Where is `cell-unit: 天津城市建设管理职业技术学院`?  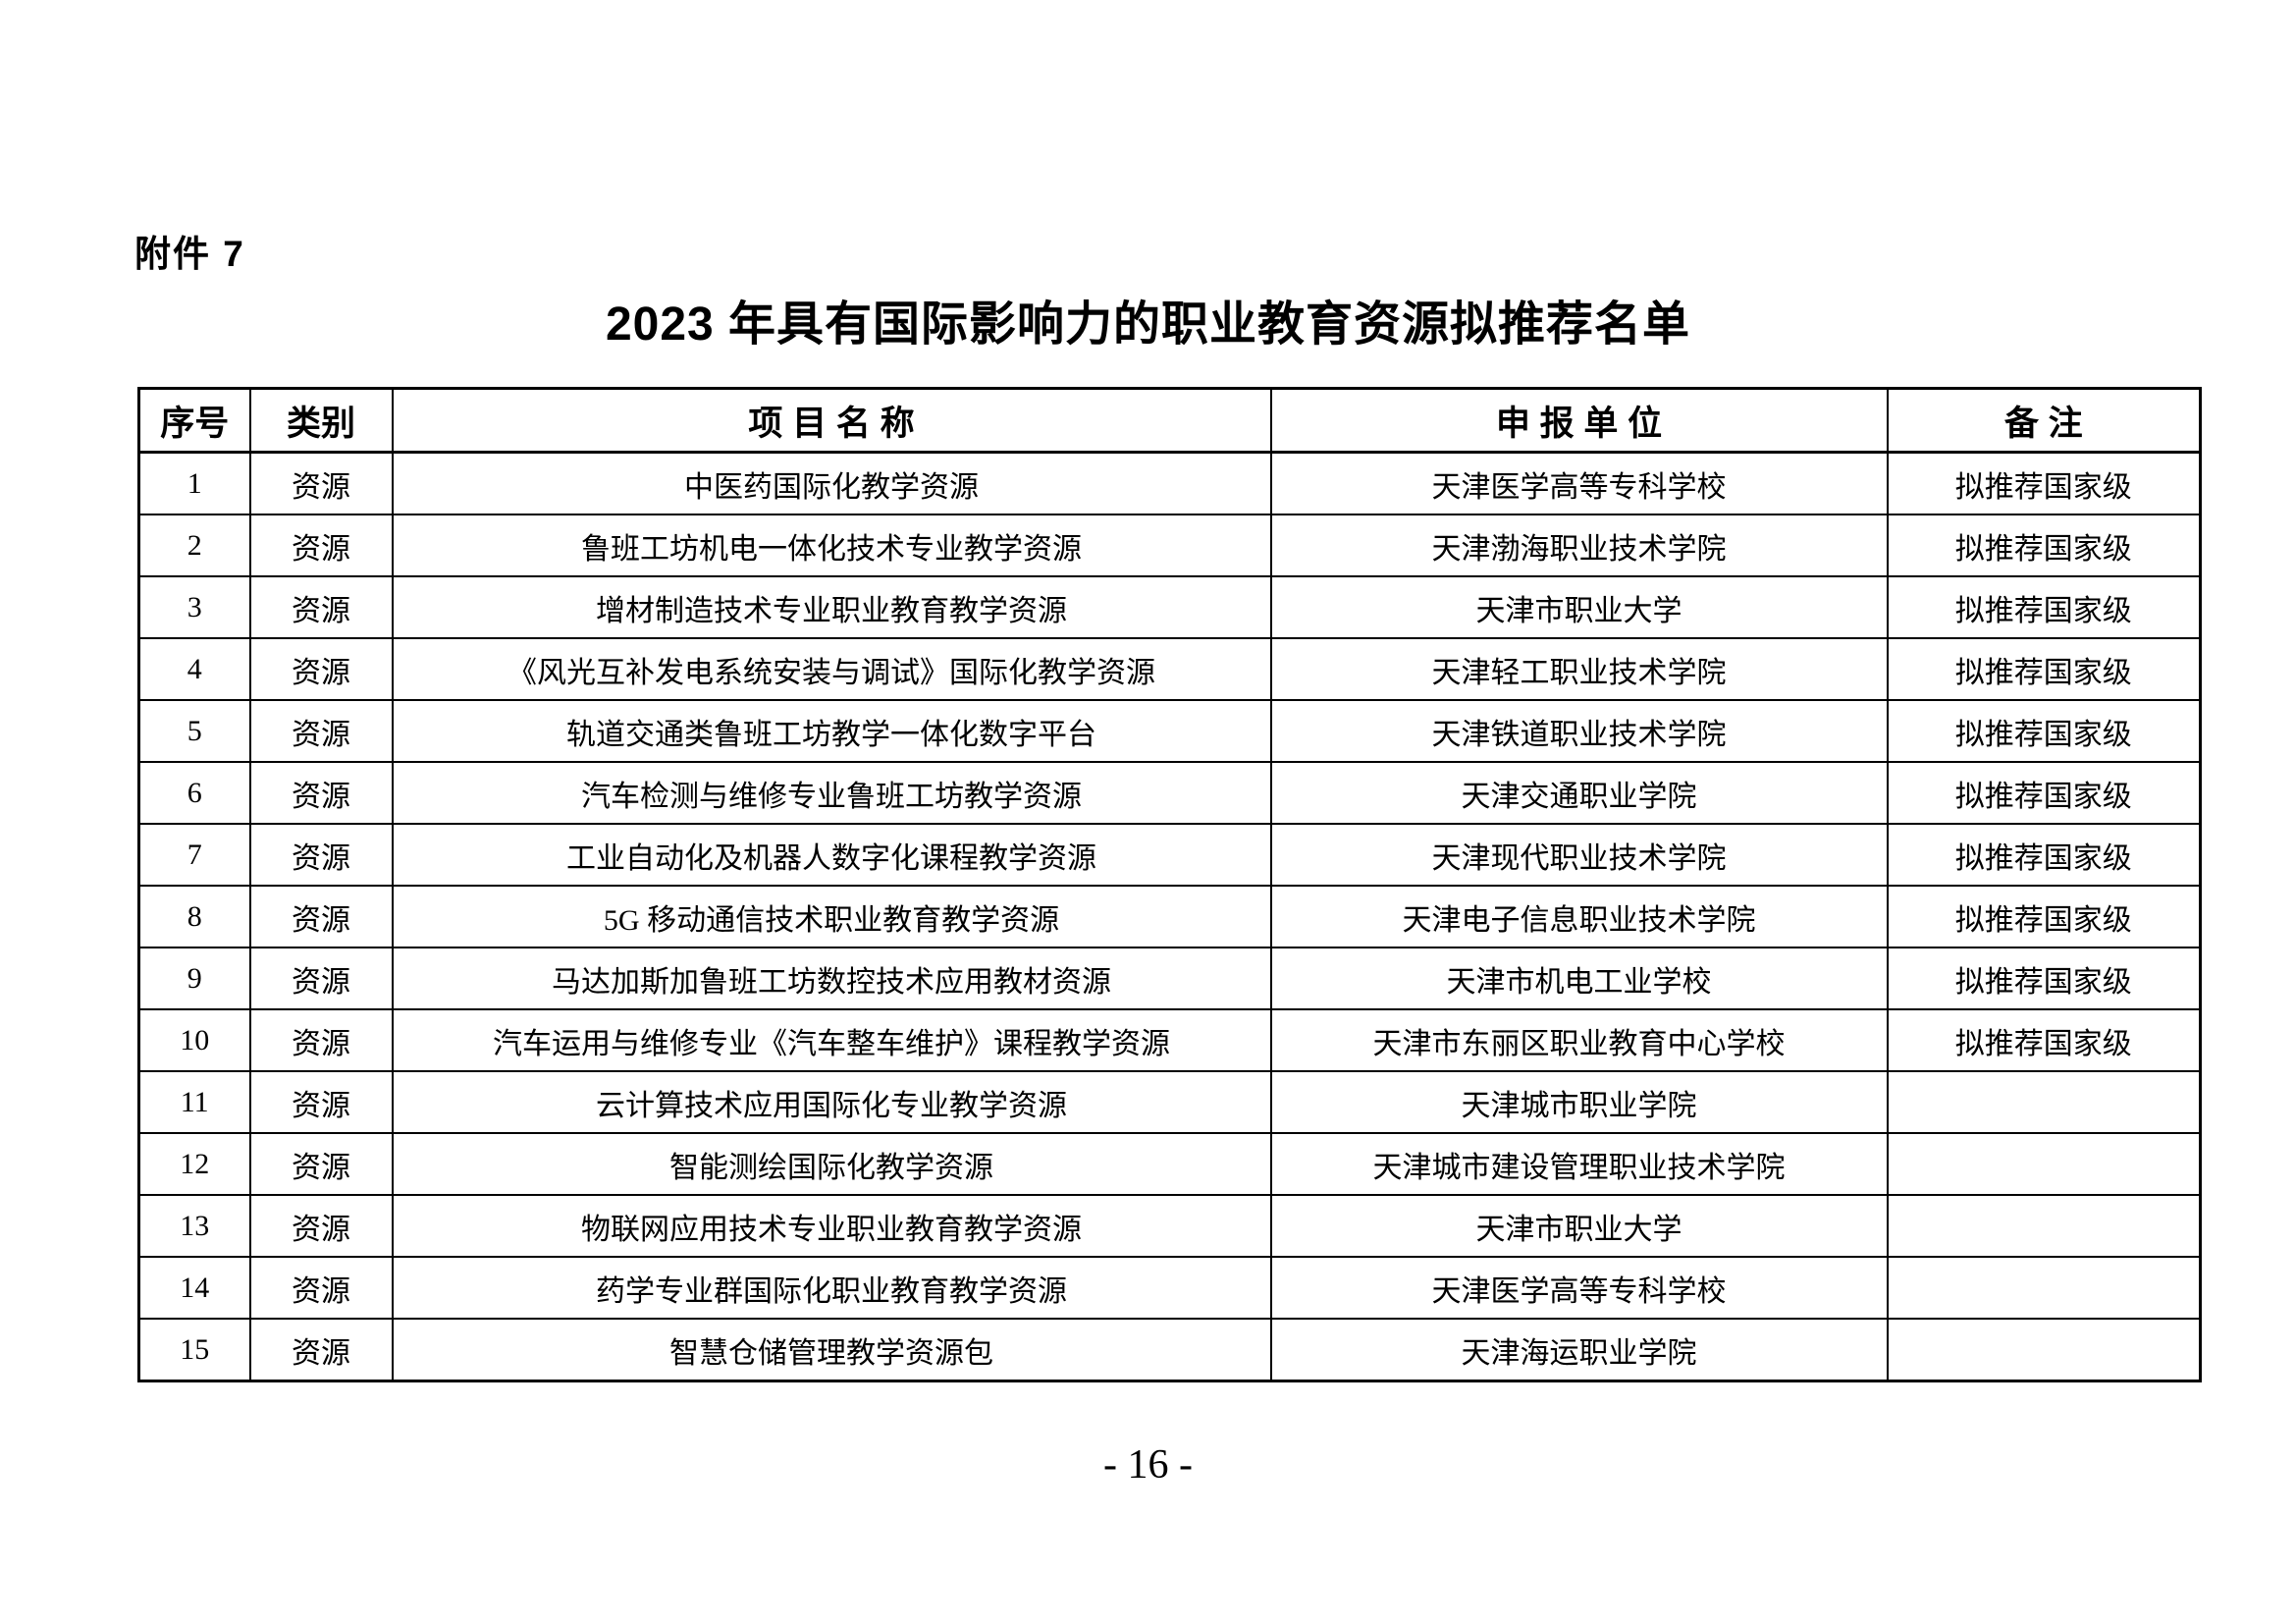
cell-unit: 天津城市建设管理职业技术学院 is located at coordinates (1579, 1164).